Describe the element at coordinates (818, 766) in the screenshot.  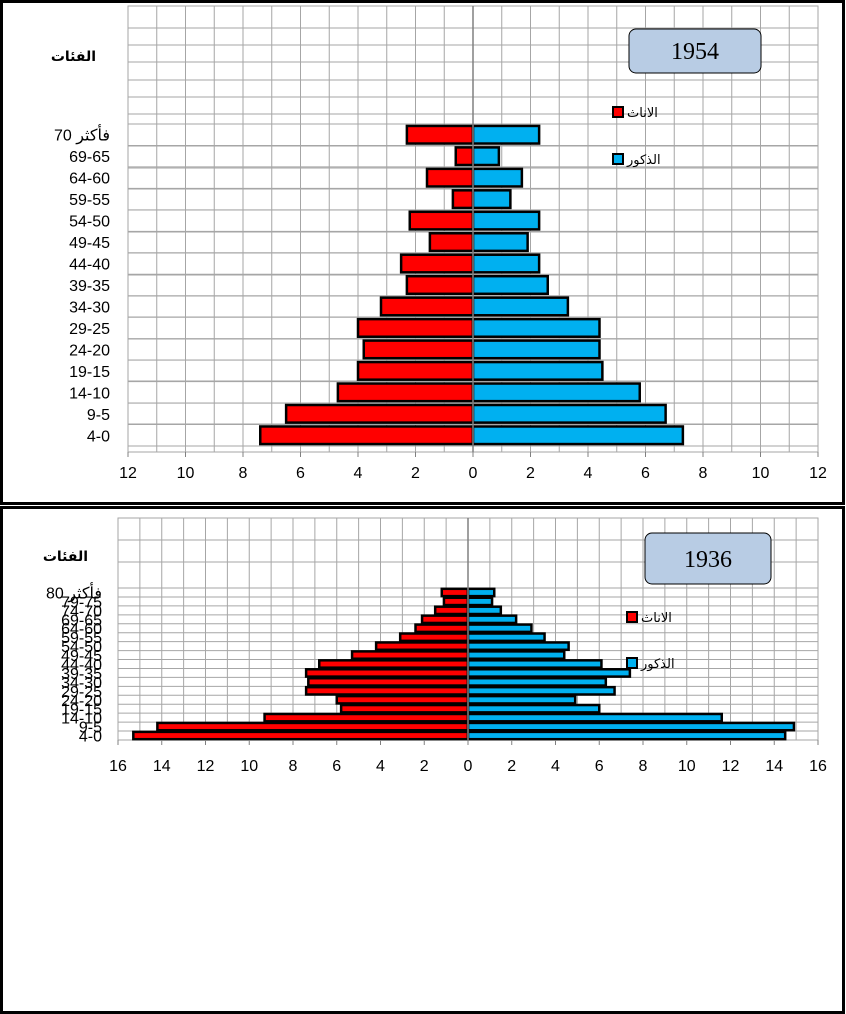
I see `x-tick-label: 16` at that location.